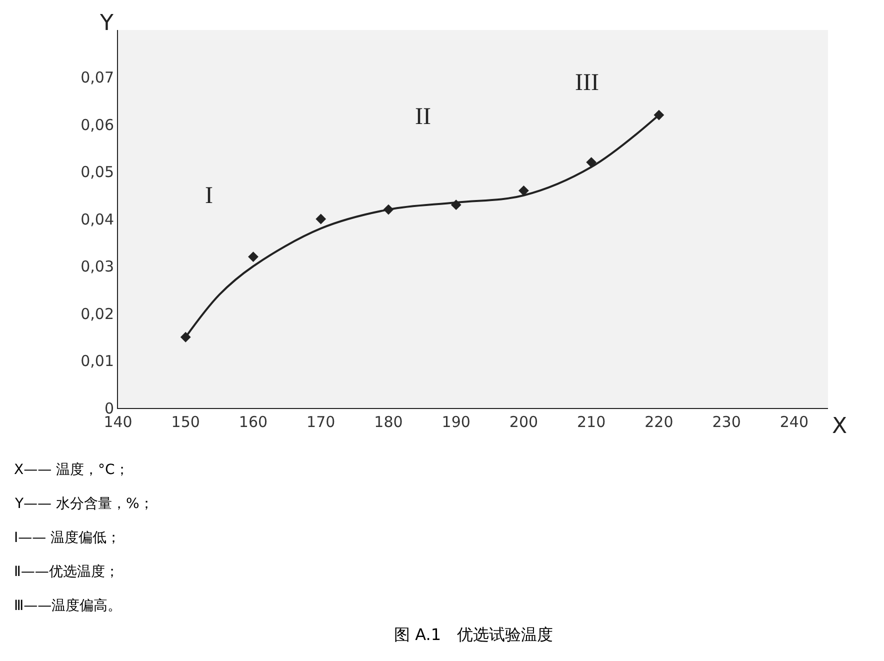  What do you see at coordinates (67, 538) in the screenshot?
I see `text: Ⅰ—— 温度偏低；` at bounding box center [67, 538].